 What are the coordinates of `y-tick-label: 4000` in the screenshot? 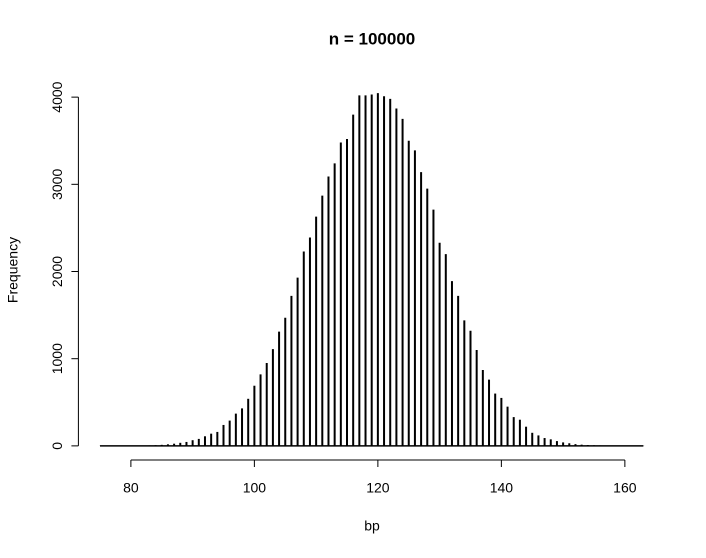 It's located at (57, 96).